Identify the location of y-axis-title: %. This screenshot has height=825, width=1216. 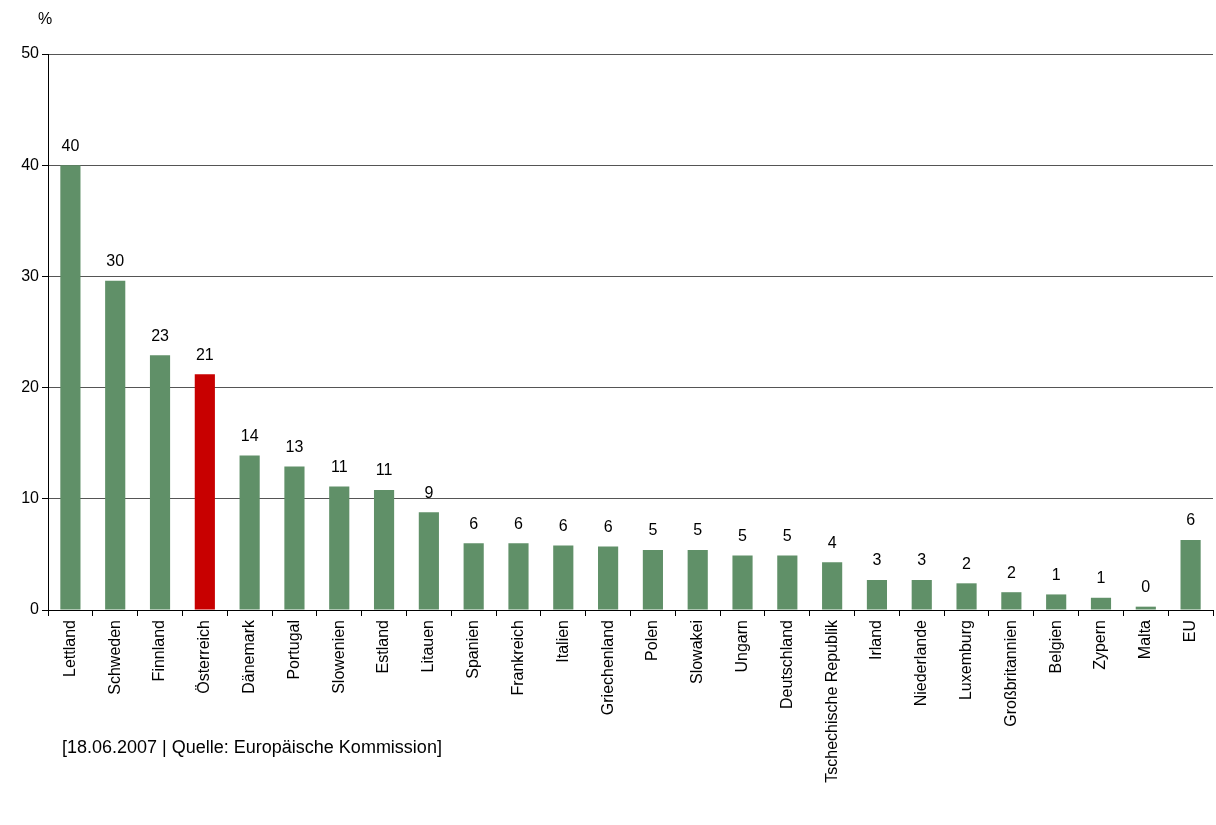
(45, 19).